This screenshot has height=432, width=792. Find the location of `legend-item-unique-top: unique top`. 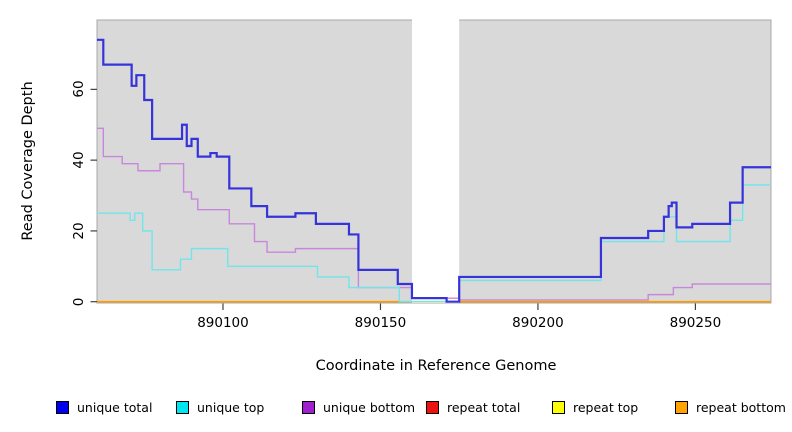

legend-item-unique-top: unique top is located at coordinates (220, 407).